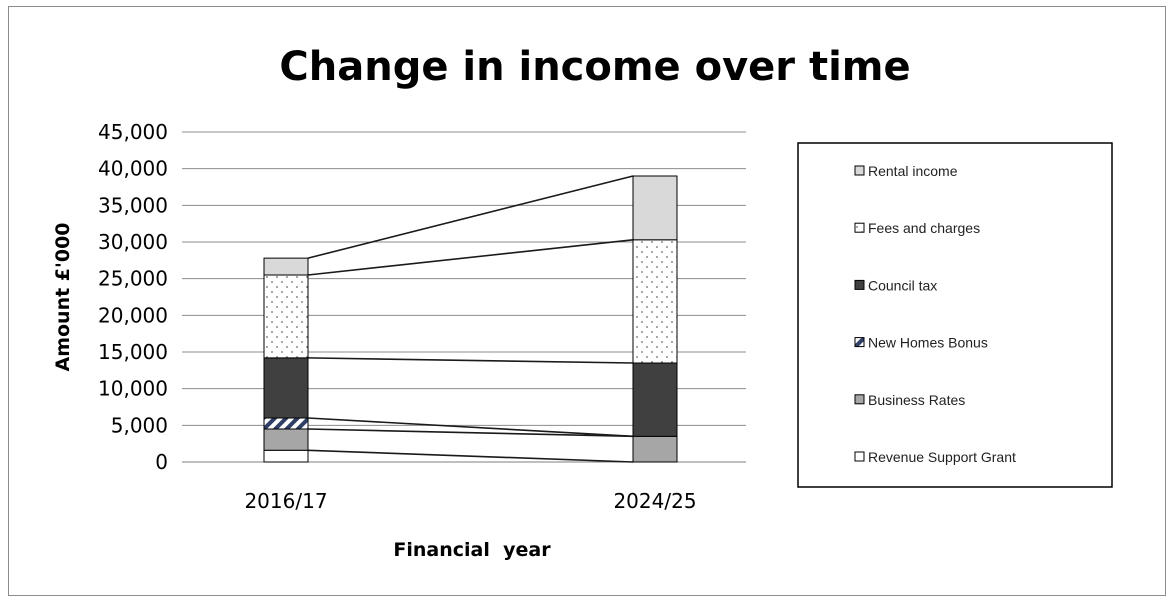 This screenshot has width=1174, height=601. I want to click on series-line-new-homes-bonus, so click(470, 427).